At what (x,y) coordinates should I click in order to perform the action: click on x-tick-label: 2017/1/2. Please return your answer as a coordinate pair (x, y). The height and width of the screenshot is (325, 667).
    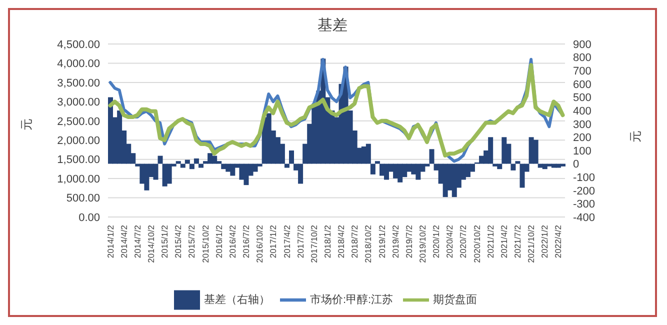
    Looking at the image, I should click on (273, 241).